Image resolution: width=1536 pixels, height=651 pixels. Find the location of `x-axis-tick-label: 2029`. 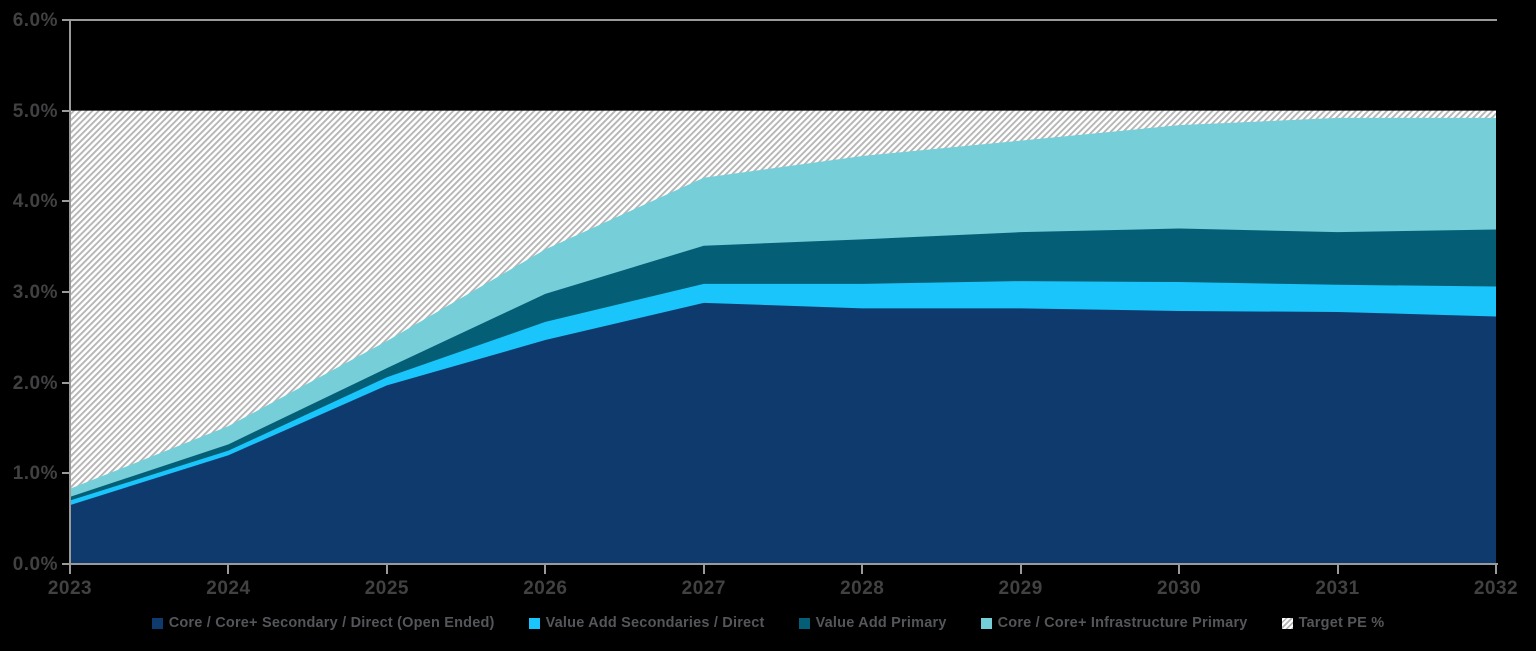

x-axis-tick-label: 2029 is located at coordinates (1020, 588).